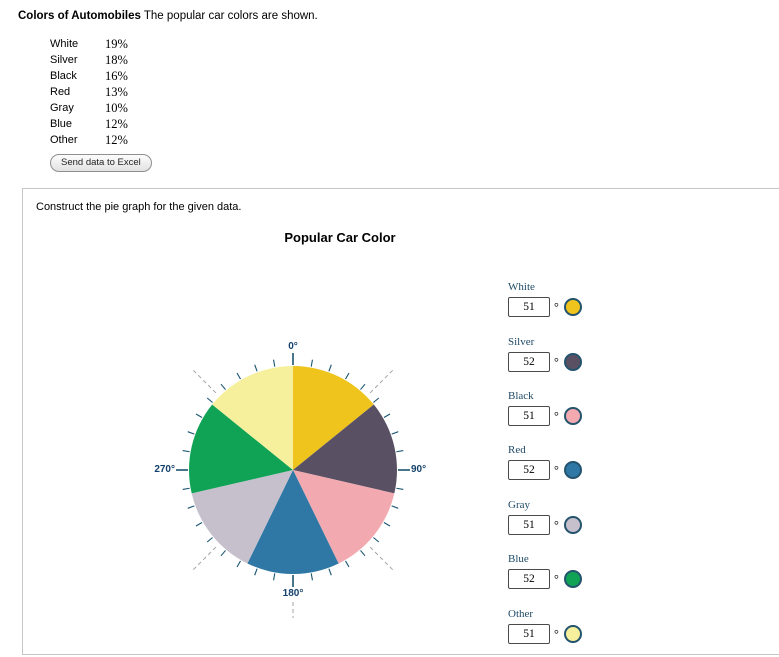 Image resolution: width=779 pixels, height=657 pixels. What do you see at coordinates (252, 418) in the screenshot?
I see `pie-slice-other` at bounding box center [252, 418].